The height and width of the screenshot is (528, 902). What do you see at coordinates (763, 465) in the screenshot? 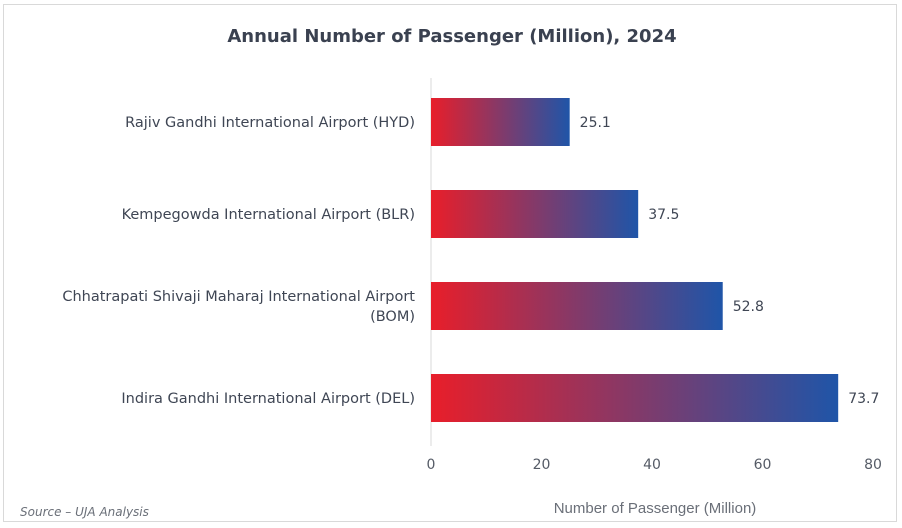
I see `x-tick-label: 60` at bounding box center [763, 465].